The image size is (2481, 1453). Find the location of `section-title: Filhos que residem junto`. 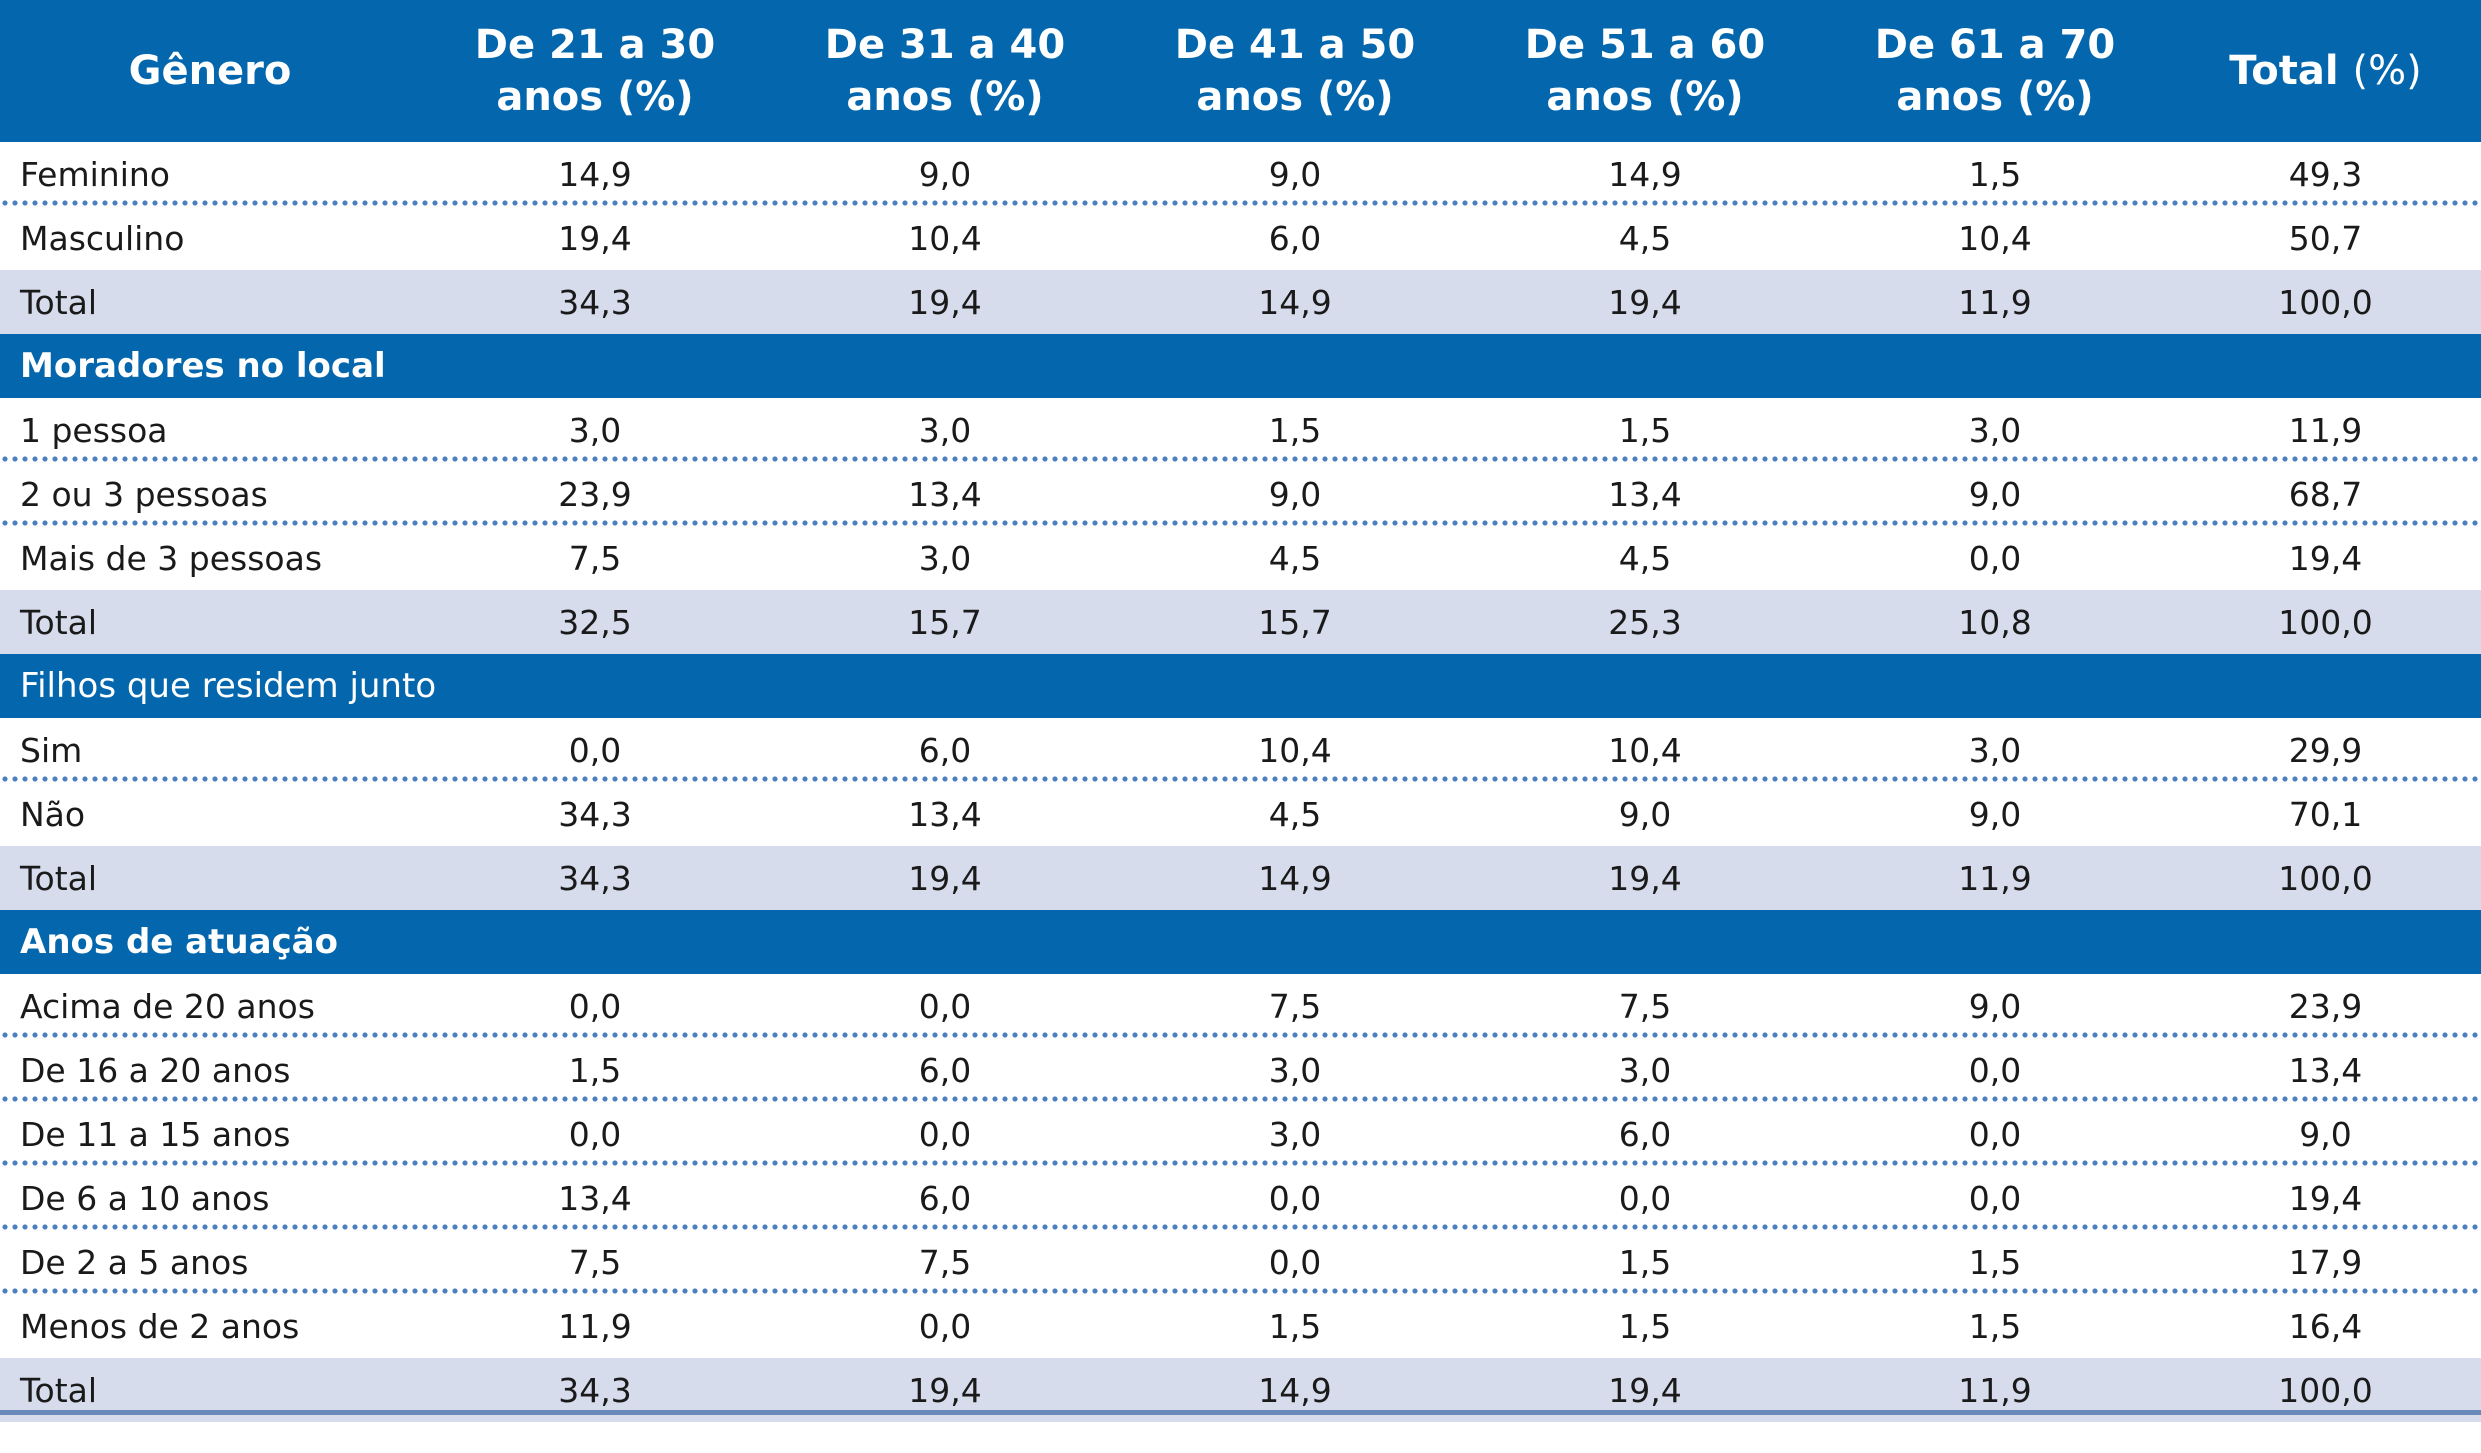

section-title: Filhos que residem junto is located at coordinates (228, 686).